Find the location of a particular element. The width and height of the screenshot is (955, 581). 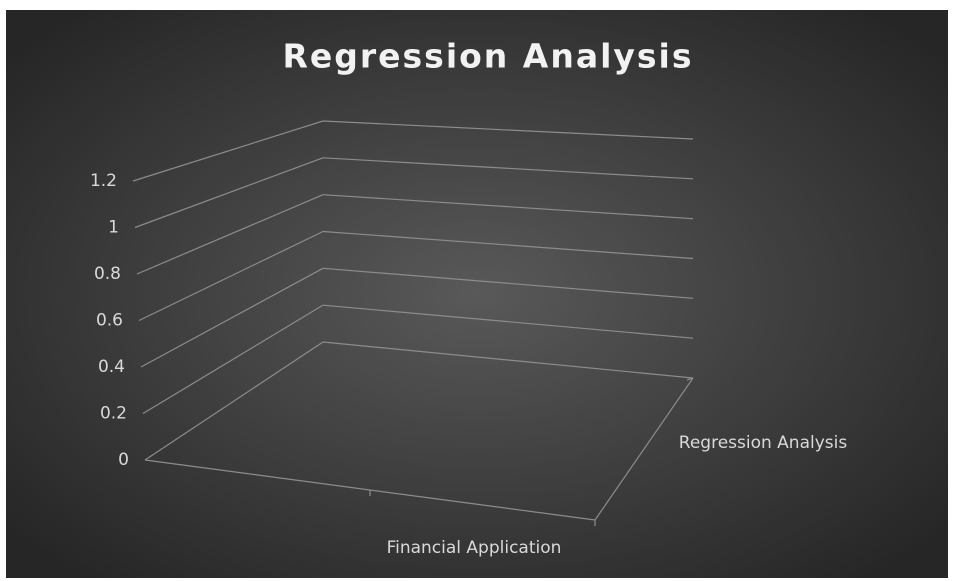

x-axis-label: Financial Application is located at coordinates (474, 548).